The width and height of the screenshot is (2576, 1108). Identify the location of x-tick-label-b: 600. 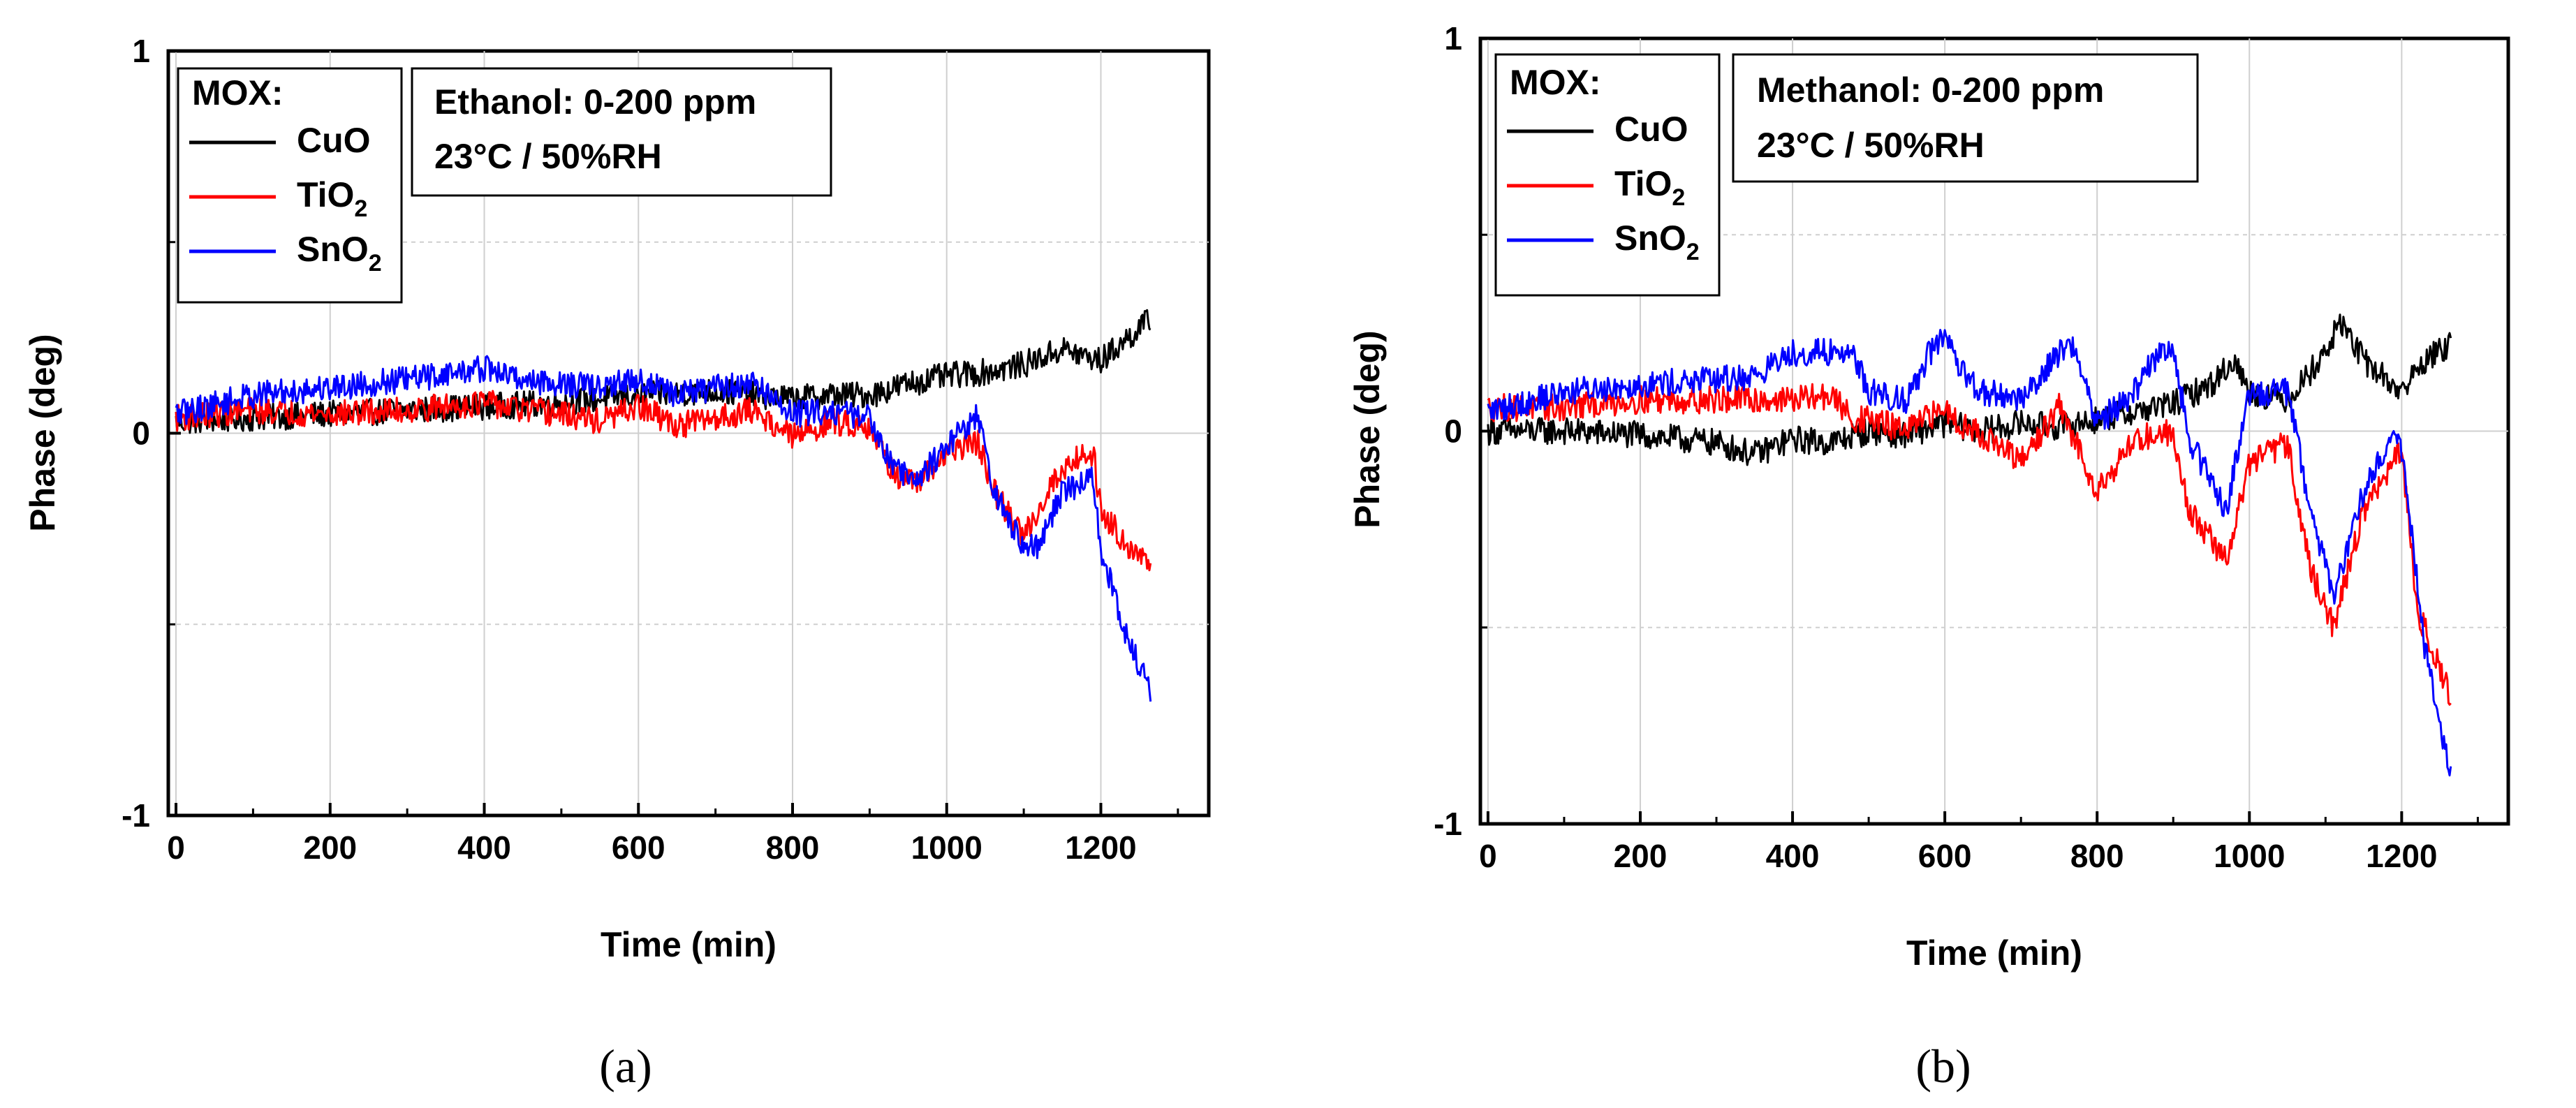
(1945, 856).